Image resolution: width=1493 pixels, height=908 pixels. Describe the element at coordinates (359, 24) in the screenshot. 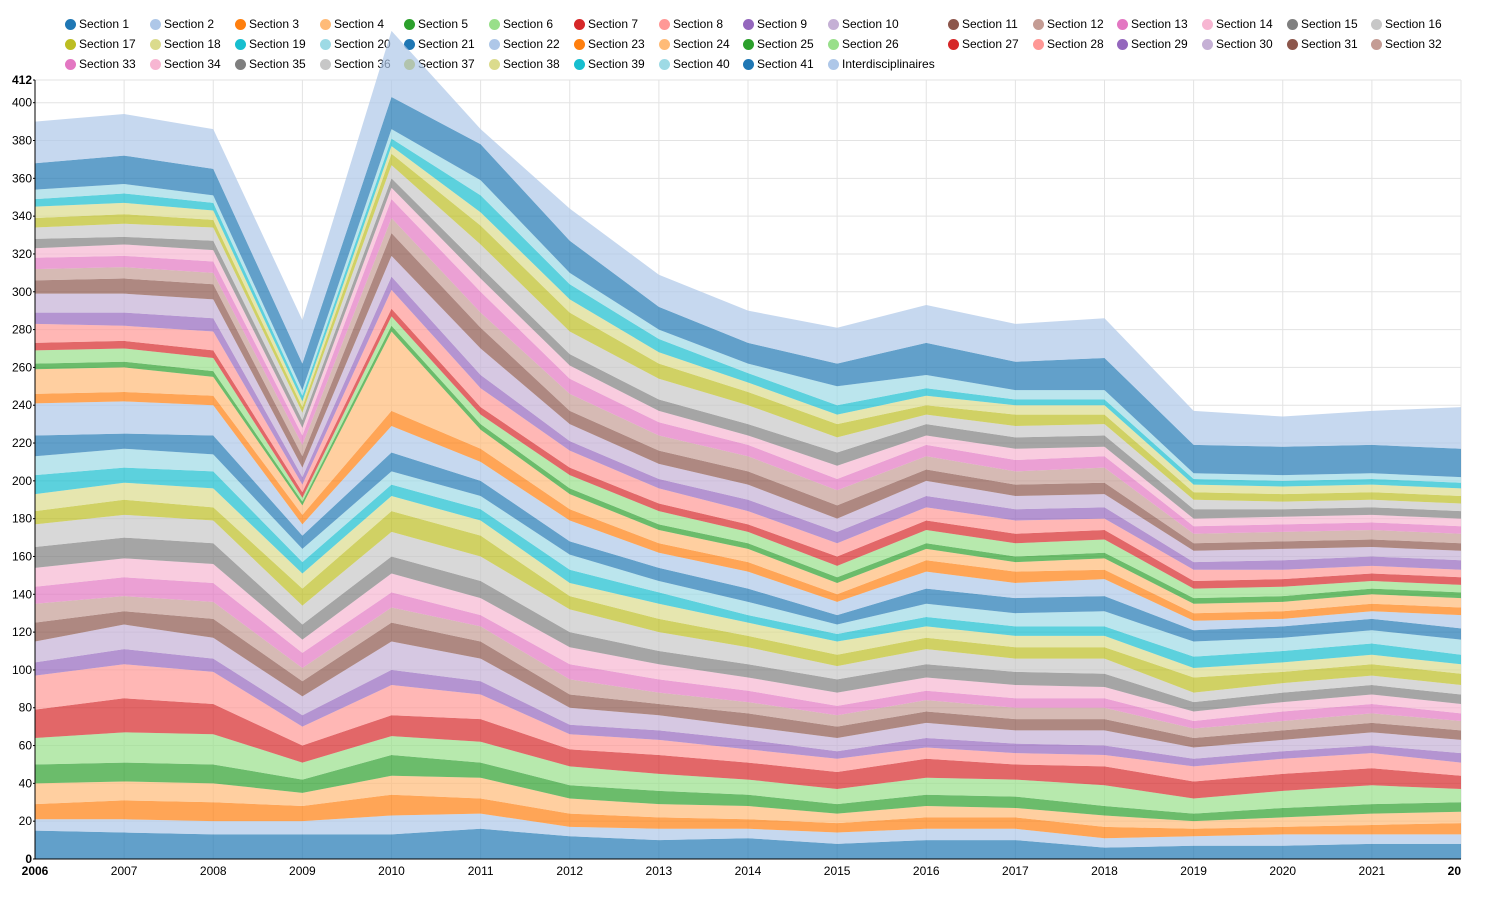

I see `legend-label: Section 4` at that location.